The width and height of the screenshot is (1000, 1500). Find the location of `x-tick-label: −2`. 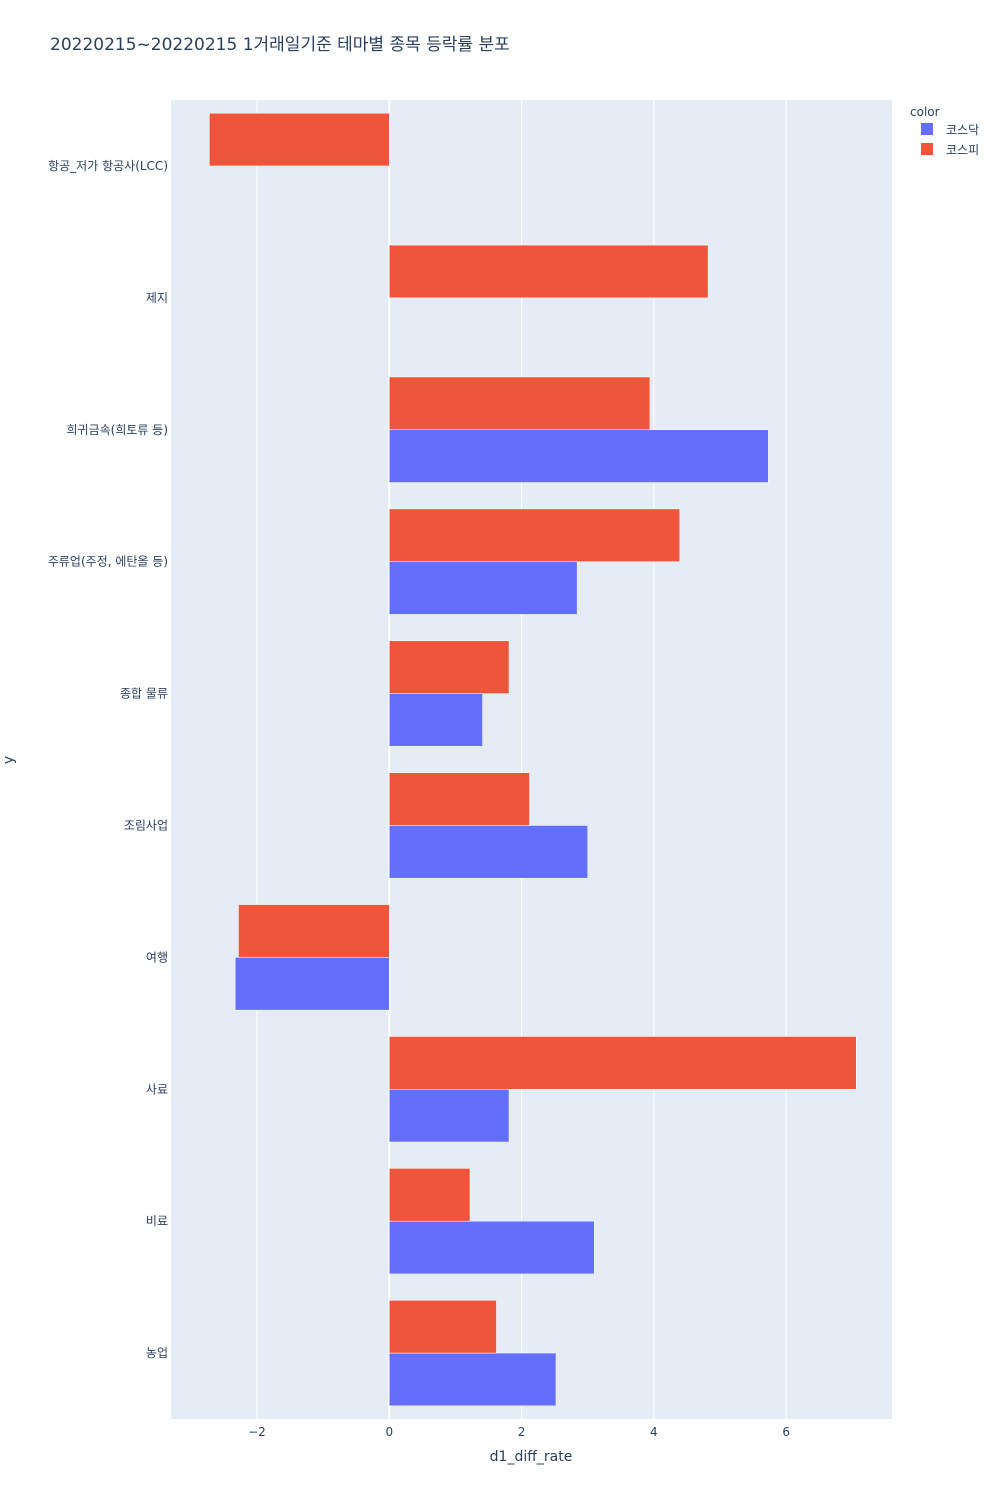

x-tick-label: −2 is located at coordinates (257, 1432).